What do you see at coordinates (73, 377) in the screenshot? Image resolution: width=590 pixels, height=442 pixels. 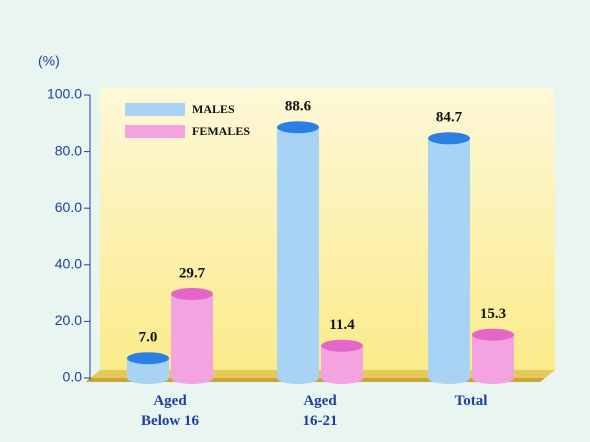 I see `y-tick-label: 0.0` at bounding box center [73, 377].